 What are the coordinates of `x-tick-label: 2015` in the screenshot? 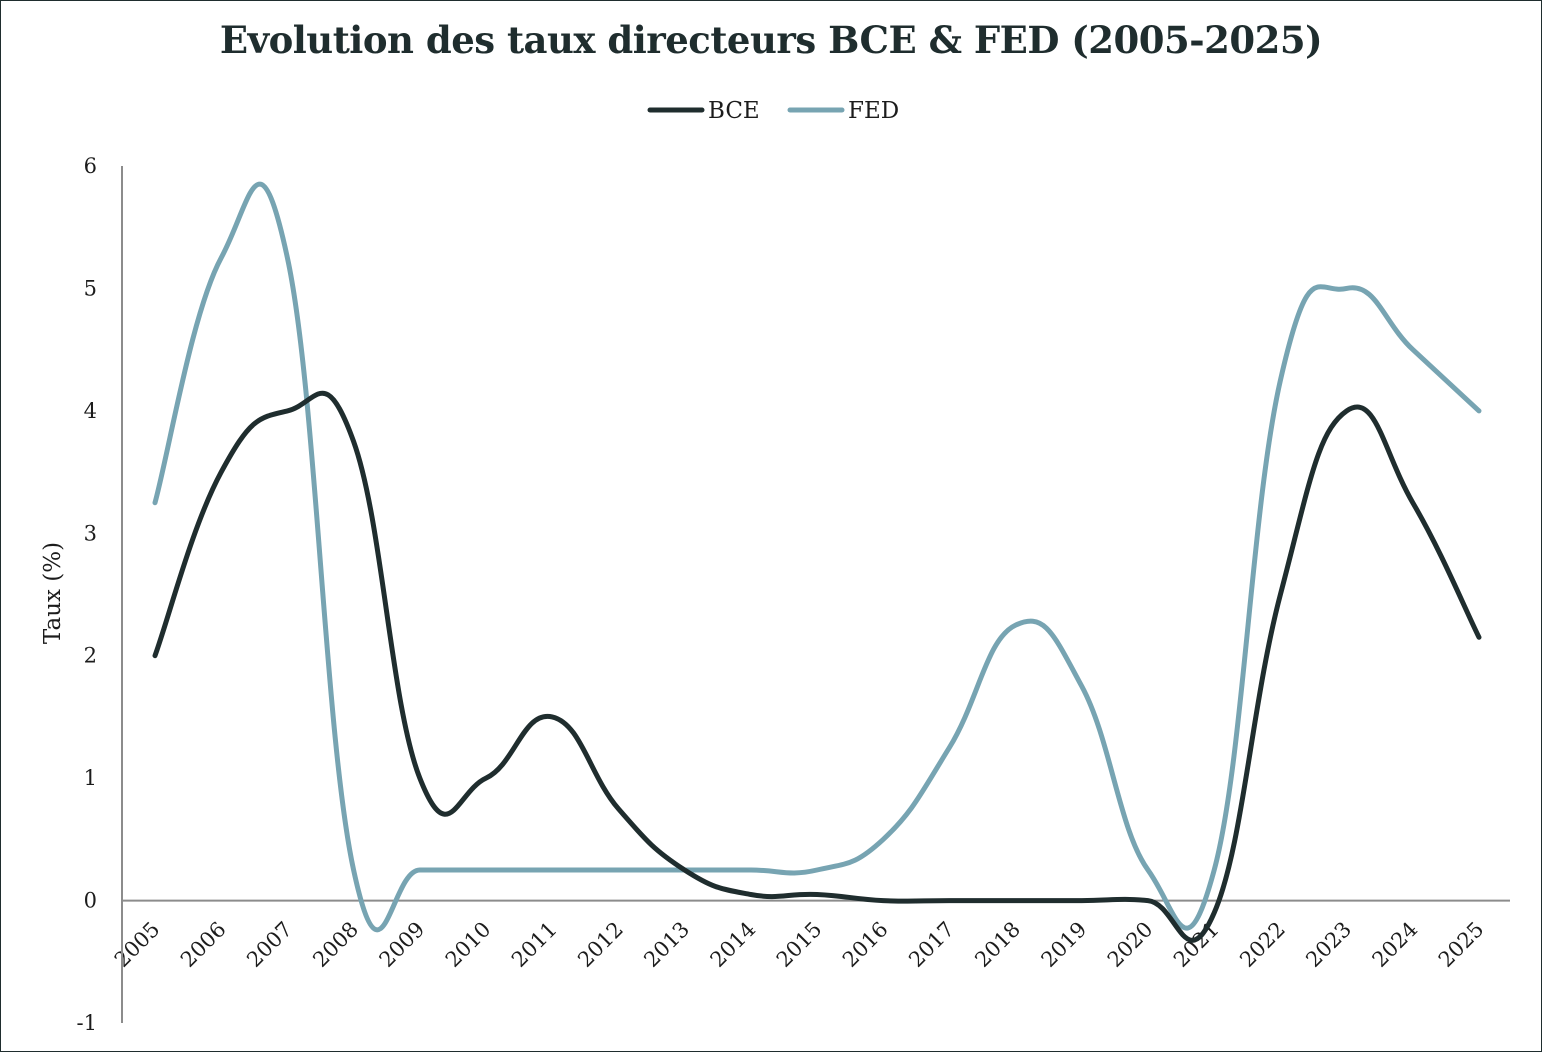 It's located at (799, 944).